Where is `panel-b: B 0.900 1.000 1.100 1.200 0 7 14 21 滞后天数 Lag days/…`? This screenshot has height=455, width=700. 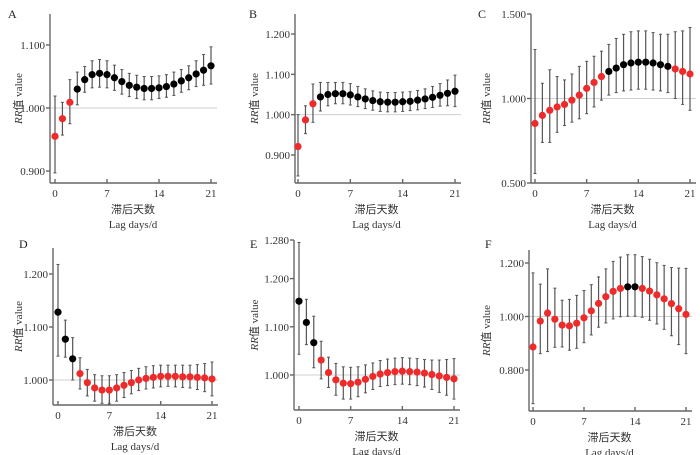 panel-b: B 0.900 1.000 1.100 1.200 0 7 14 21 滞后天数 Lag days/… is located at coordinates (354, 119).